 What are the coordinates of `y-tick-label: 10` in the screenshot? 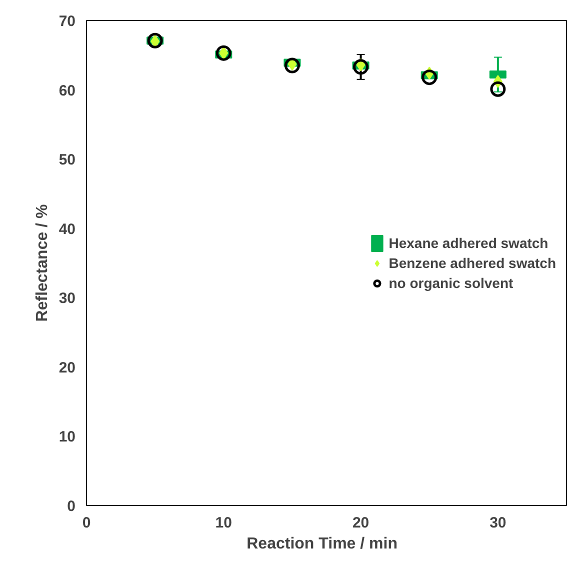 It's located at (67, 437).